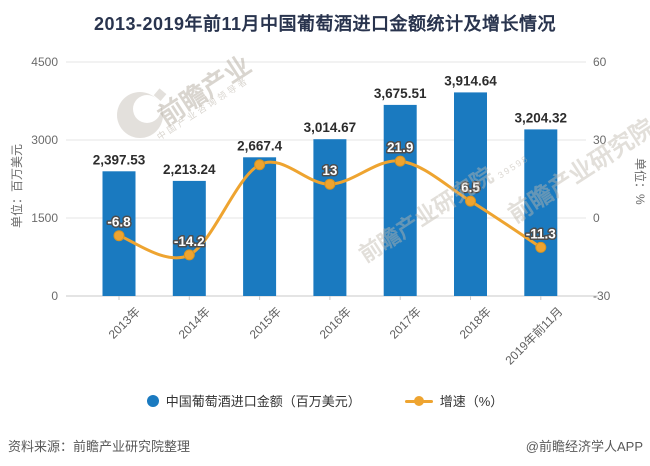 The image size is (650, 466). What do you see at coordinates (44, 62) in the screenshot?
I see `left-axis-tick-label: 4500` at bounding box center [44, 62].